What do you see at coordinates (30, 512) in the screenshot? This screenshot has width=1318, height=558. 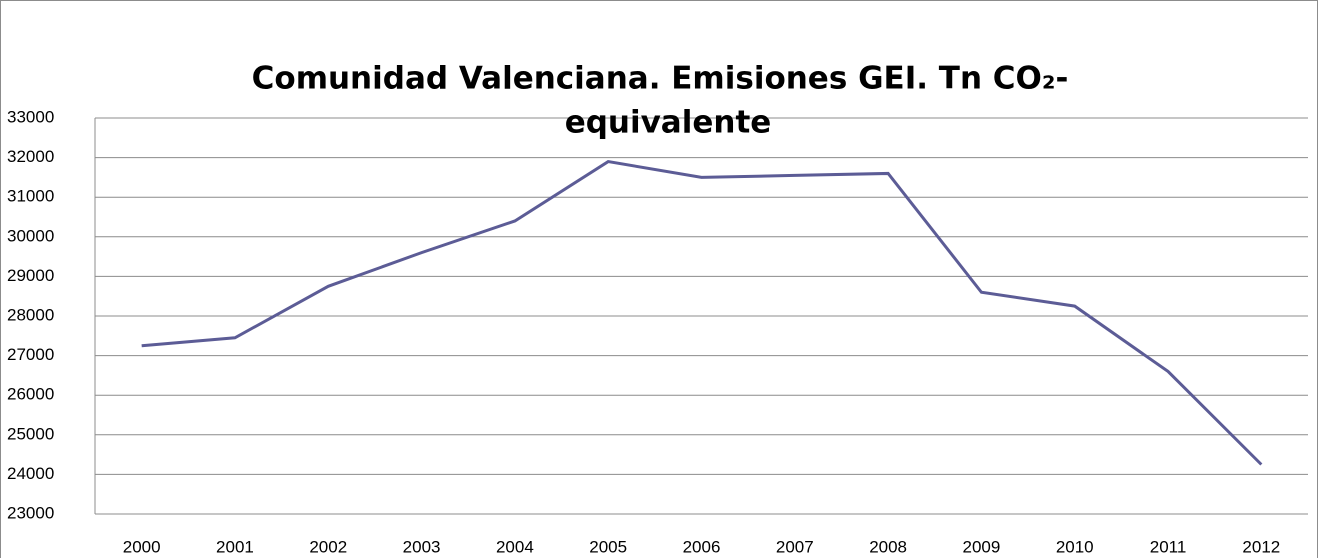 I see `y-tick-label: 23000` at bounding box center [30, 512].